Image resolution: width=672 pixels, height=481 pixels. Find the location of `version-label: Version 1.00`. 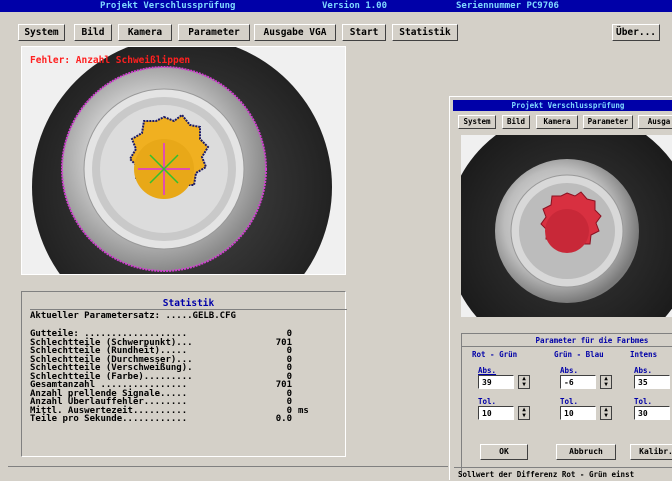

version-label: Version 1.00 is located at coordinates (355, 6).